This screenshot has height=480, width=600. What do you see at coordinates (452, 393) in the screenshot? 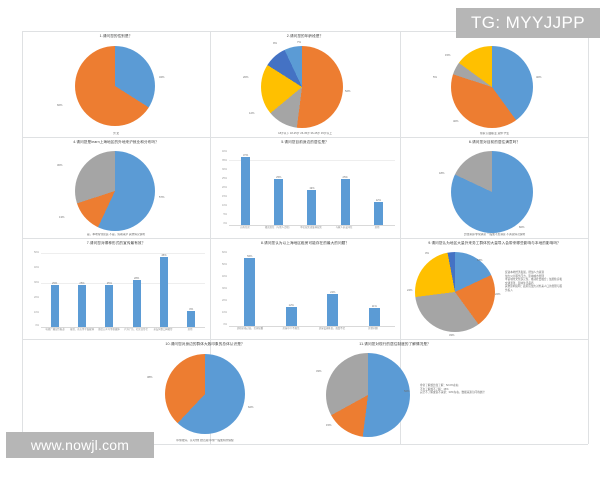
I see `legend-item: 完全不了解或说不清楚：33%左右，数据来源为问卷统计` at bounding box center [452, 393].